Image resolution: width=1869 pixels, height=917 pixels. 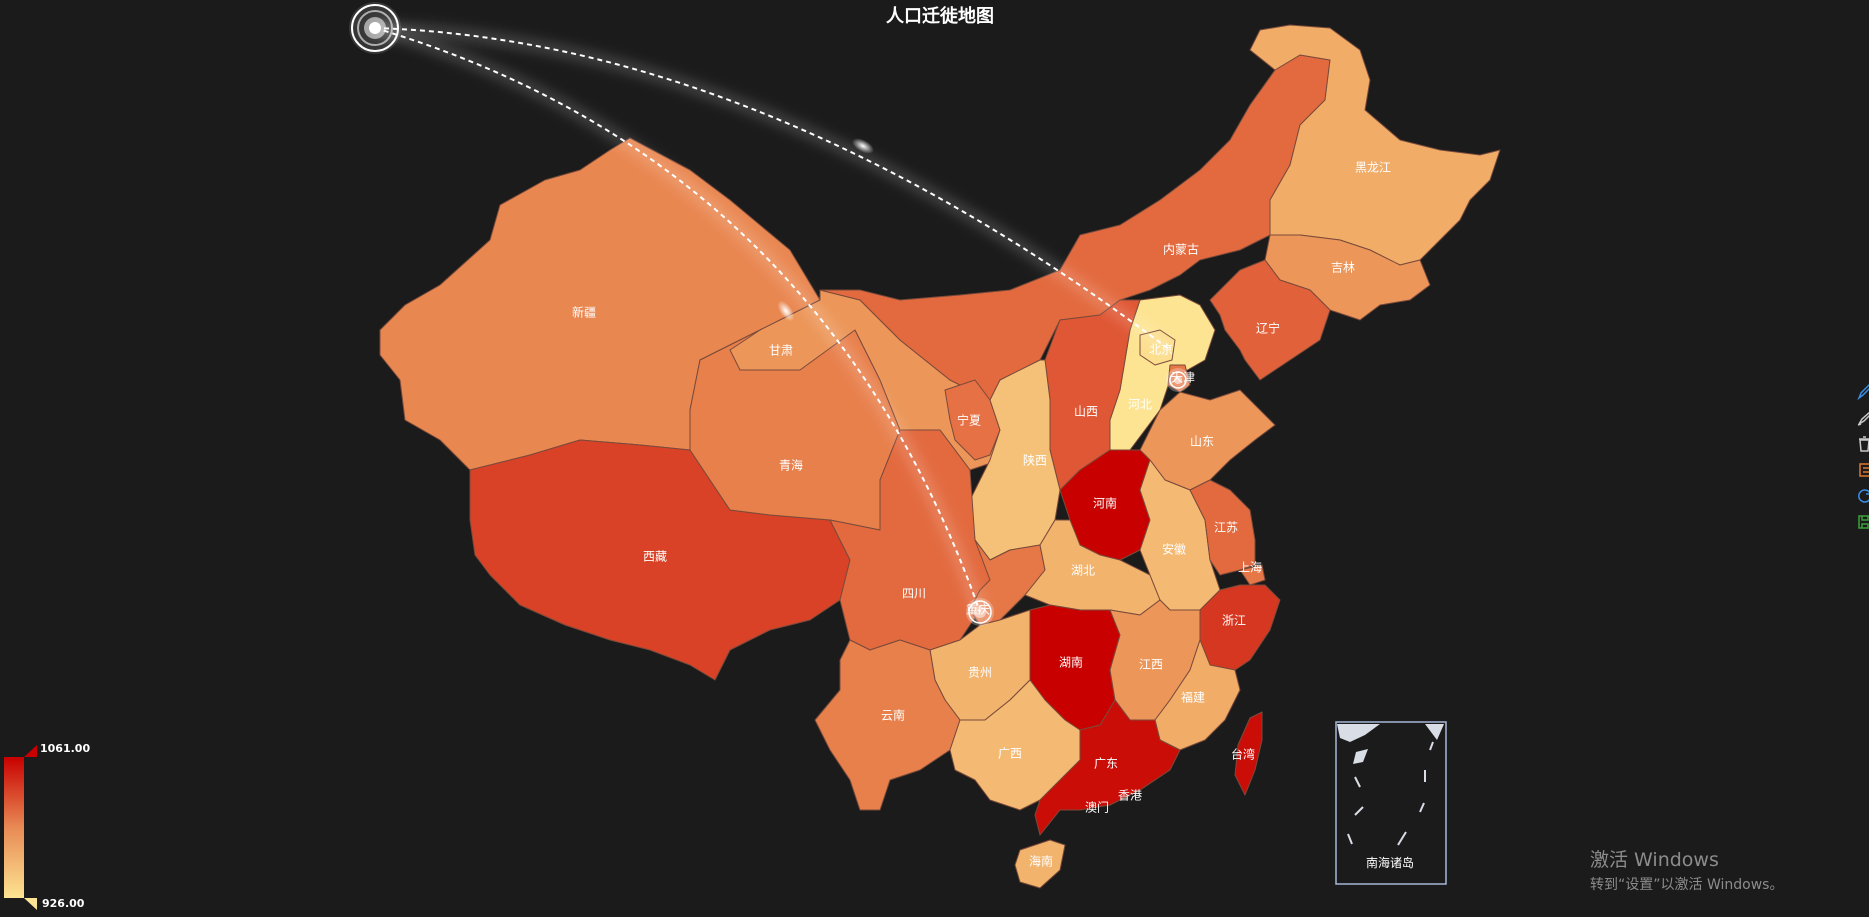 What do you see at coordinates (980, 612) in the screenshot?
I see `destination-marker-chongqing` at bounding box center [980, 612].